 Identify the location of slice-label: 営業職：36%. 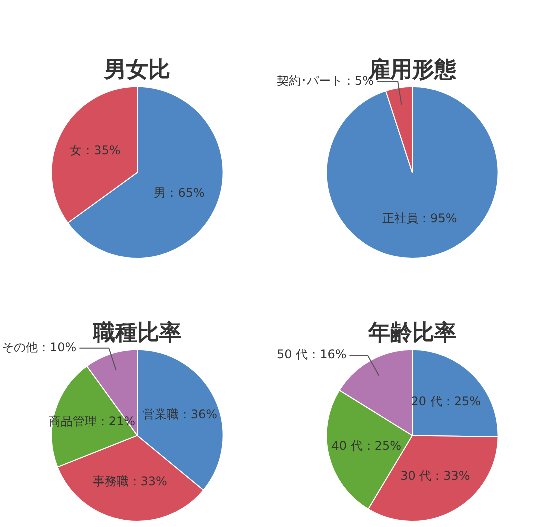
(180, 415).